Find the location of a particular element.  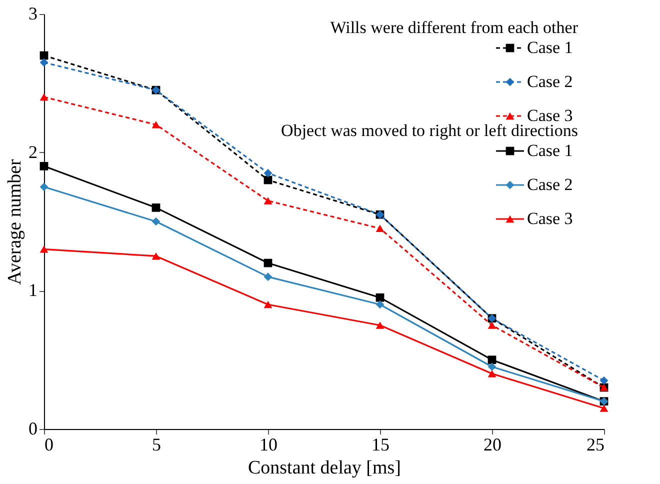

x-axis-title: Constant delay [ms] is located at coordinates (325, 468).